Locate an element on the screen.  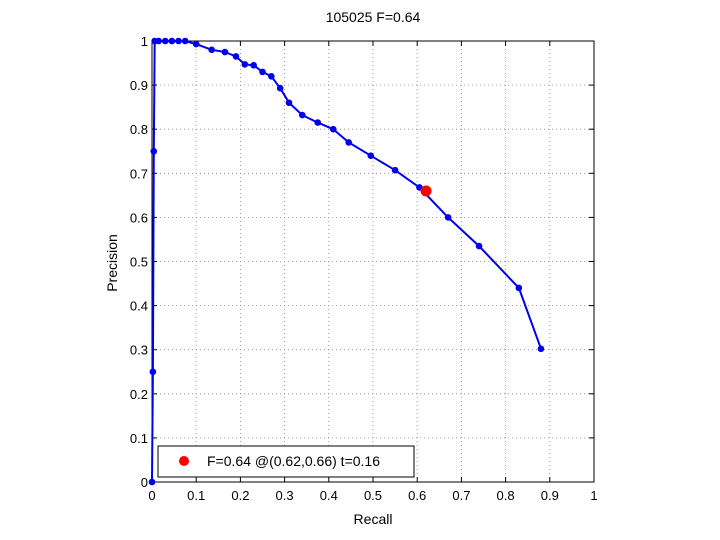
legend-entry-label: F=0.64 @(0.62,0.66) t=0.16 is located at coordinates (293, 461).